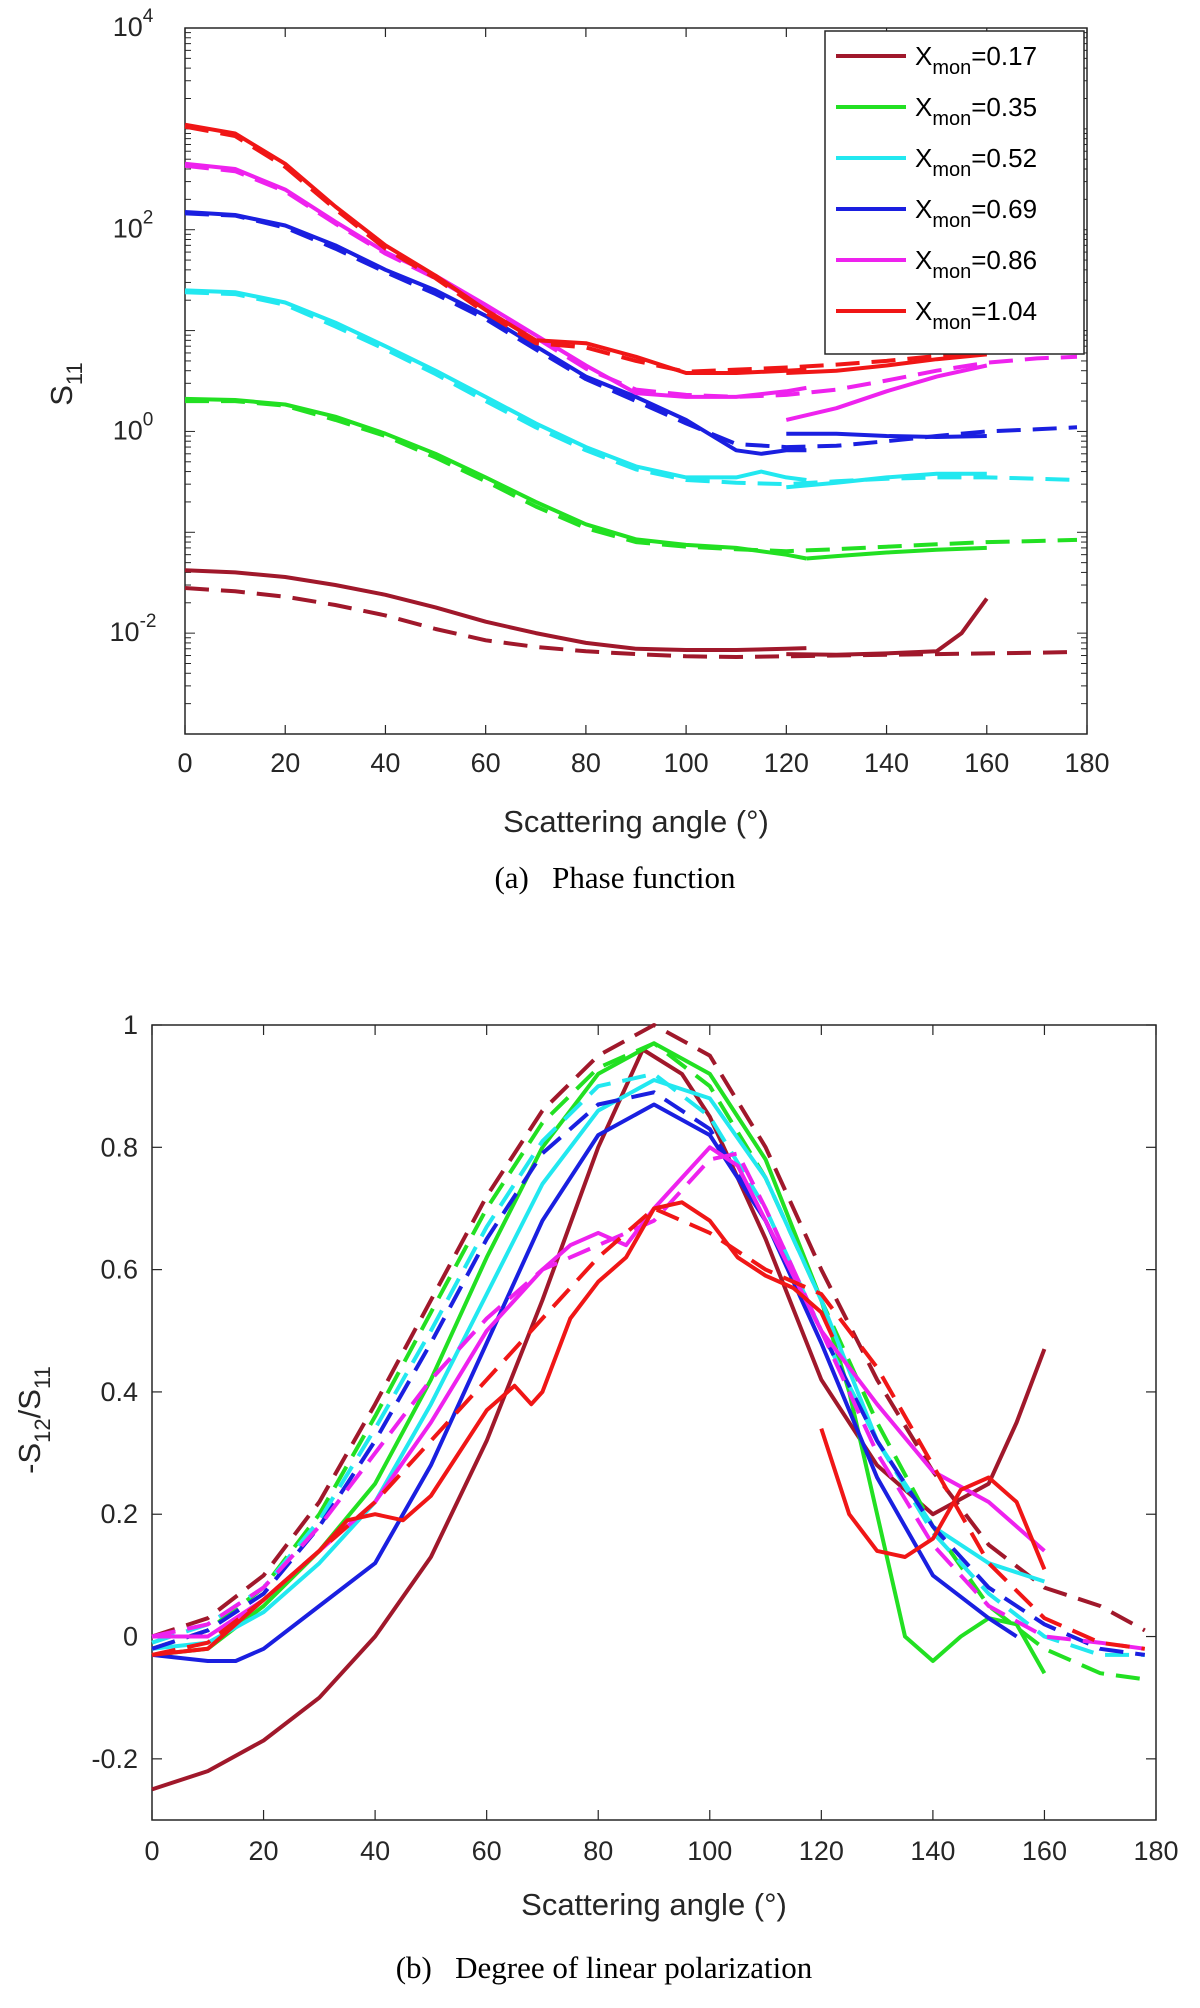  I want to click on y-tick-label-a-exp: 0, so click(148, 419).